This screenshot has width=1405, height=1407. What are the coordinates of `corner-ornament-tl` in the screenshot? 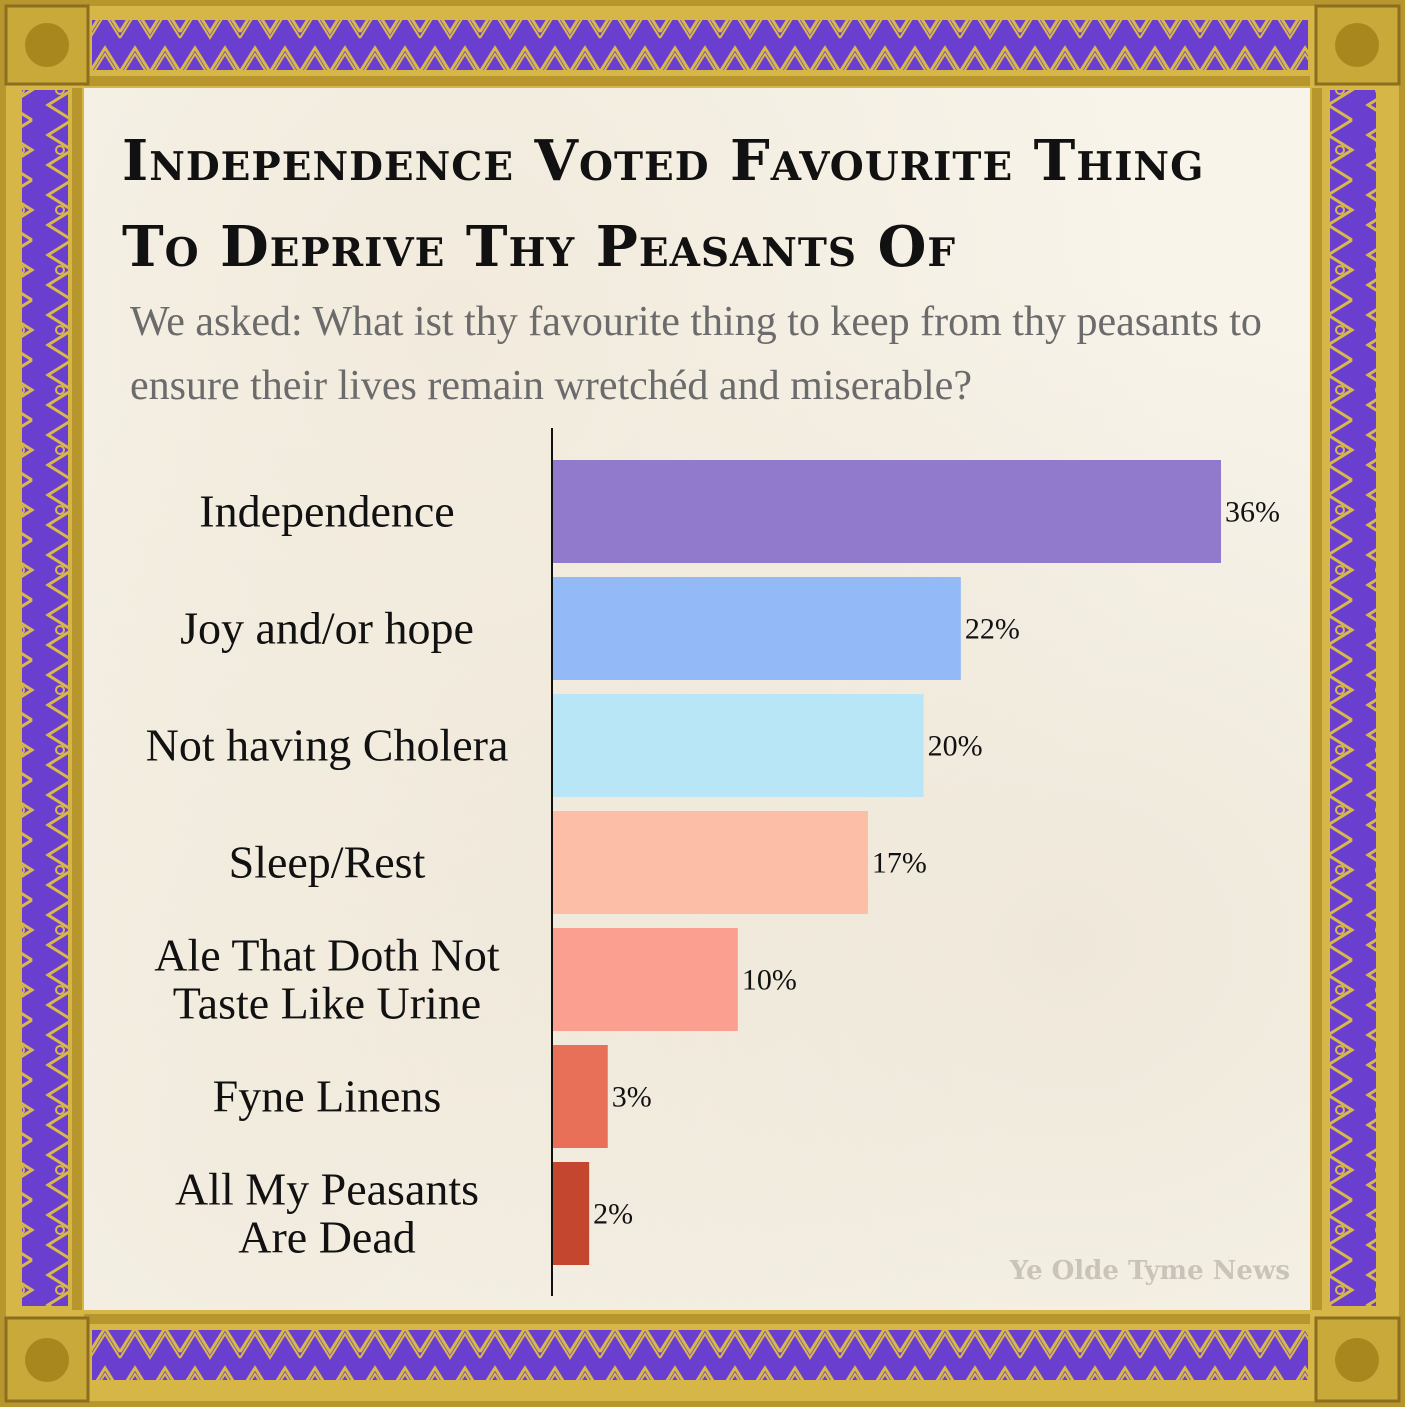 It's located at (47, 45).